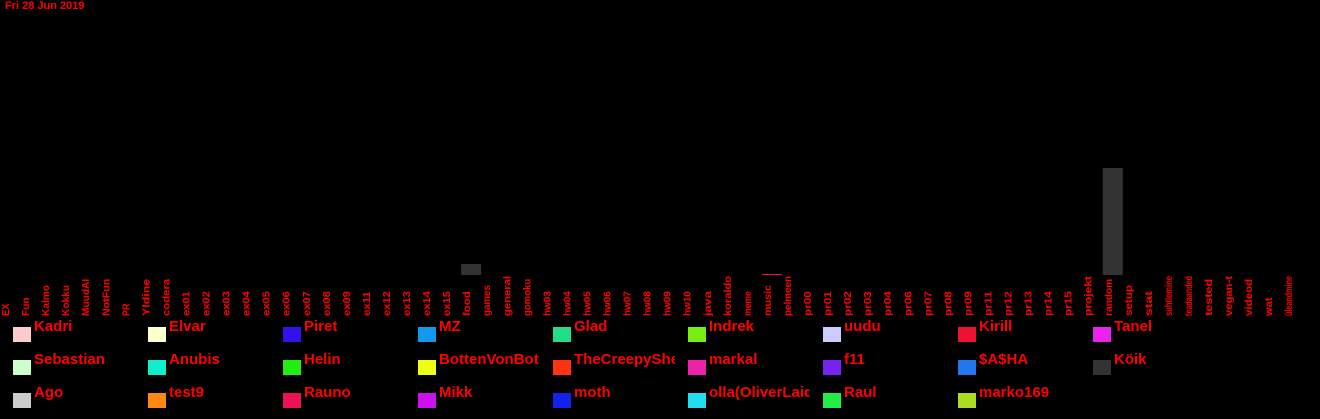 Image resolution: width=1320 pixels, height=419 pixels. Describe the element at coordinates (45, 6) in the screenshot. I see `chart-date: Fri 28 Jun 2019` at that location.